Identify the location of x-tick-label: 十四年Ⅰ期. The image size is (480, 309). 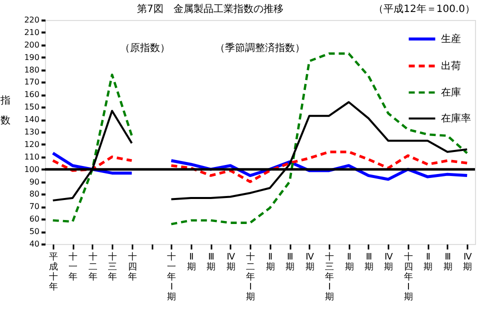
(408, 277).